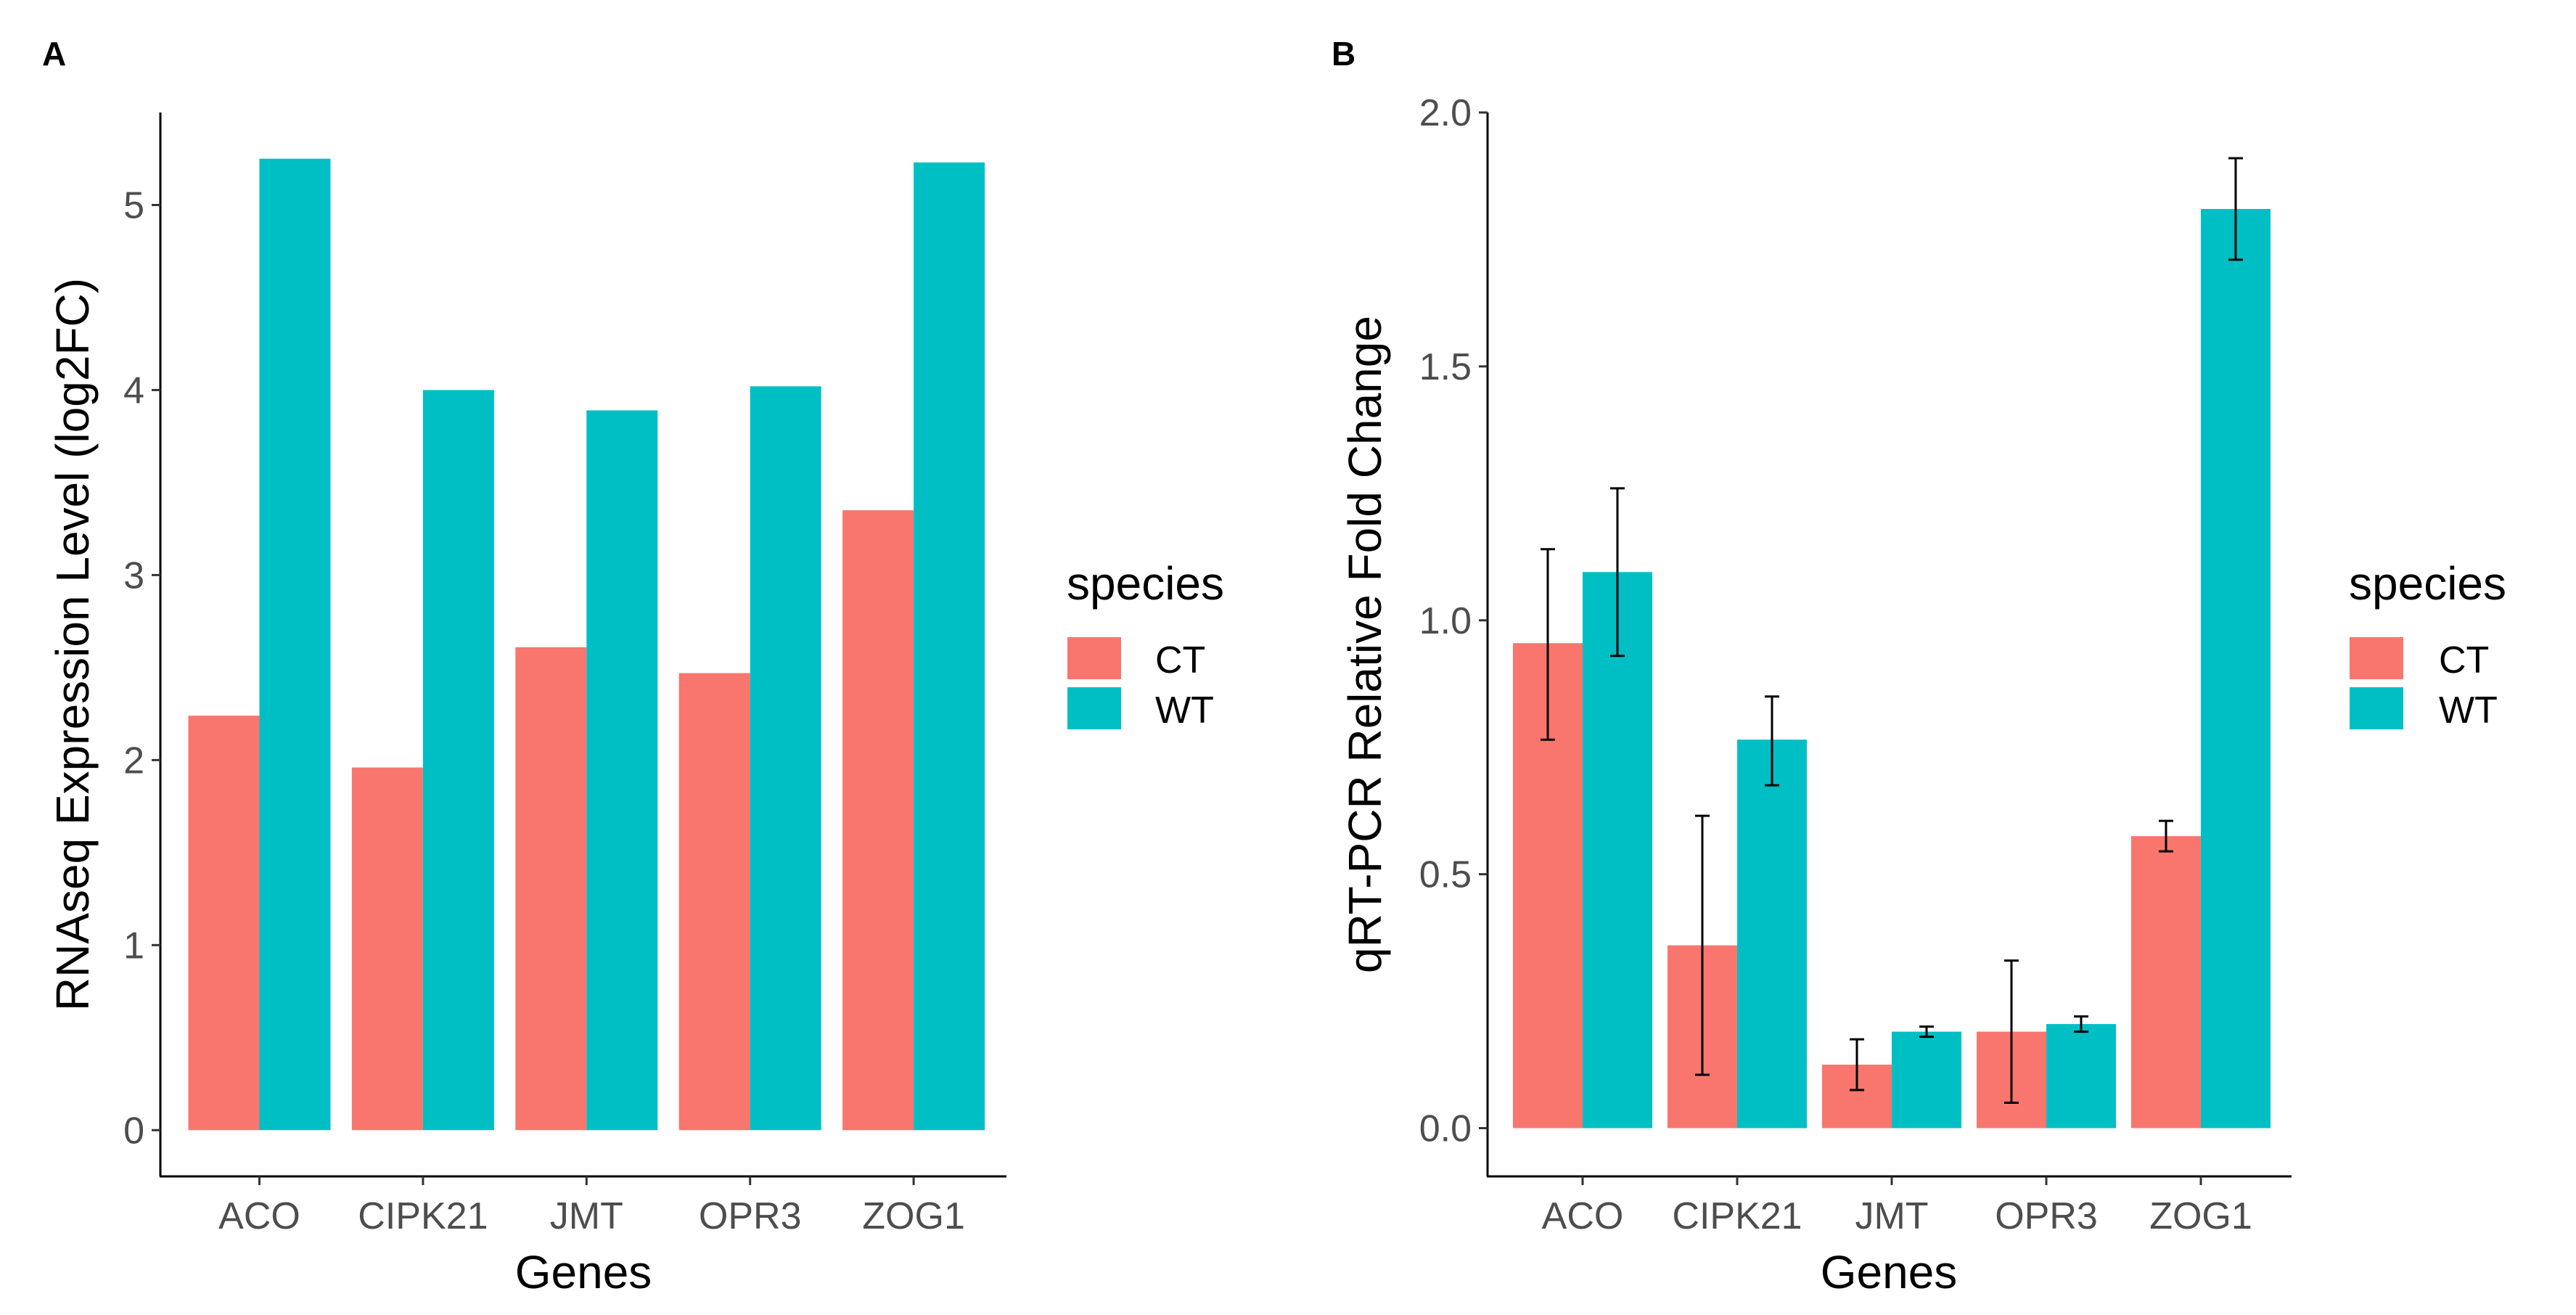 Image resolution: width=2576 pixels, height=1315 pixels. What do you see at coordinates (1145, 583) in the screenshot?
I see `panel-a-legend-title: species` at bounding box center [1145, 583].